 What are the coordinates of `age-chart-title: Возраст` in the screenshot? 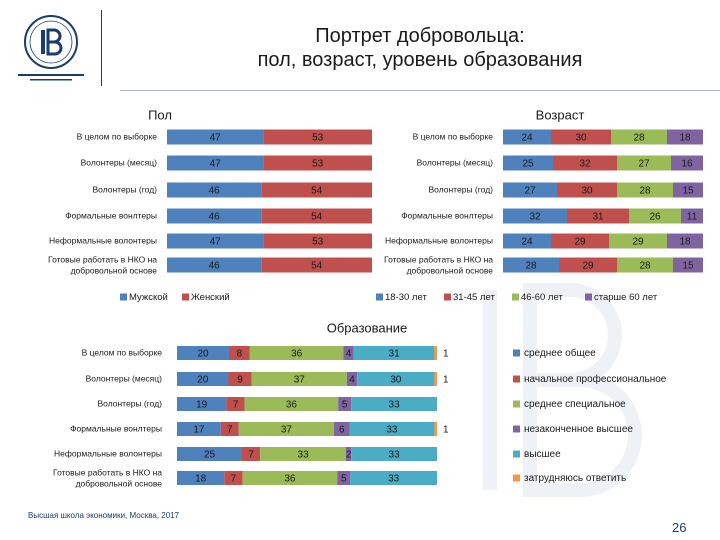 It's located at (560, 114).